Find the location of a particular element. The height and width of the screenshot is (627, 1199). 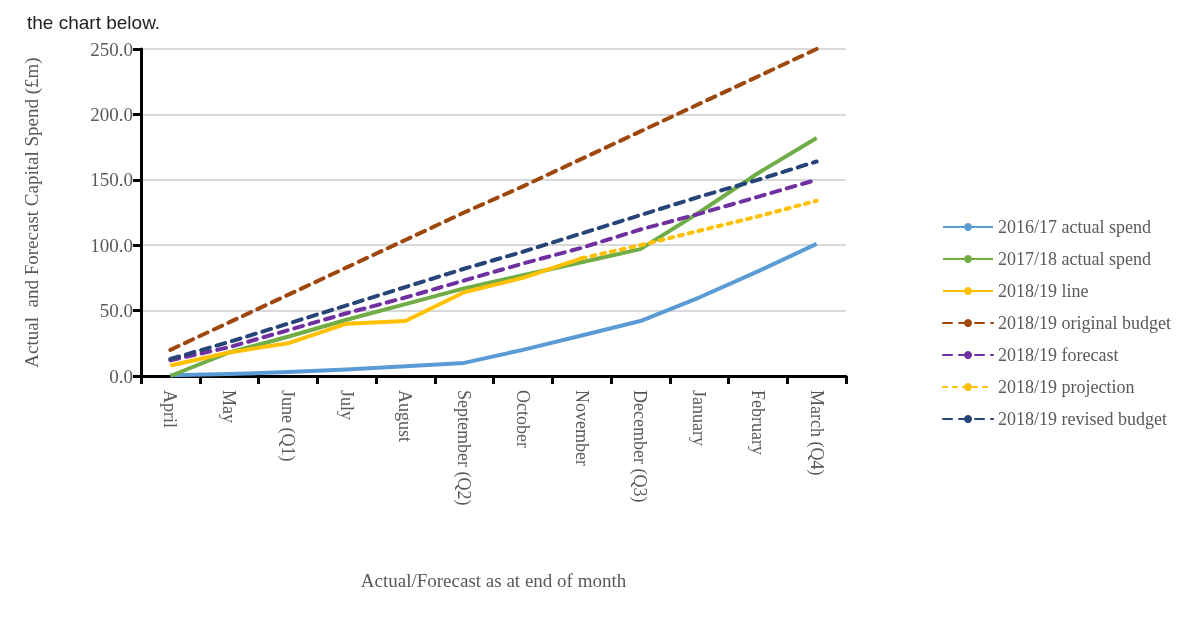

y-tick-label: 150.0 is located at coordinates (111, 180).